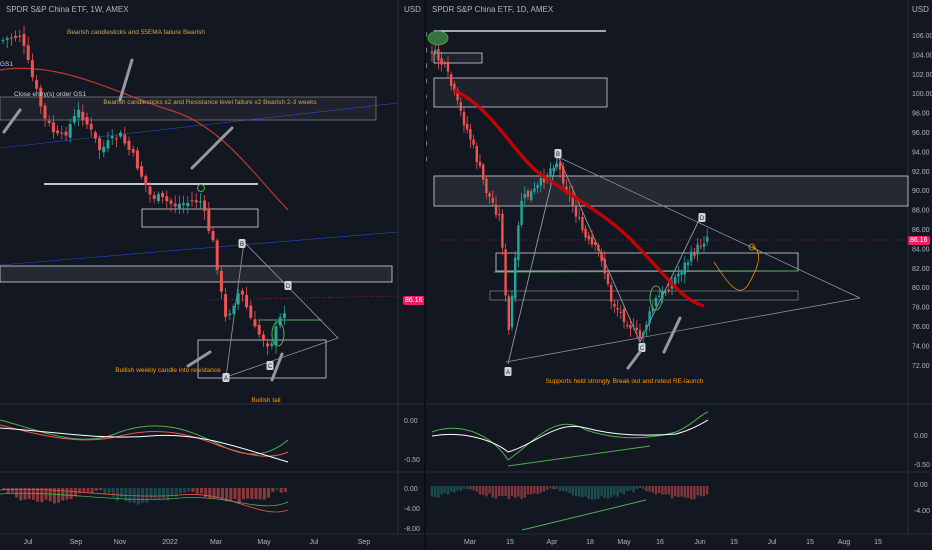  What do you see at coordinates (28, 542) in the screenshot?
I see `x-tick-label: Jul` at bounding box center [28, 542].